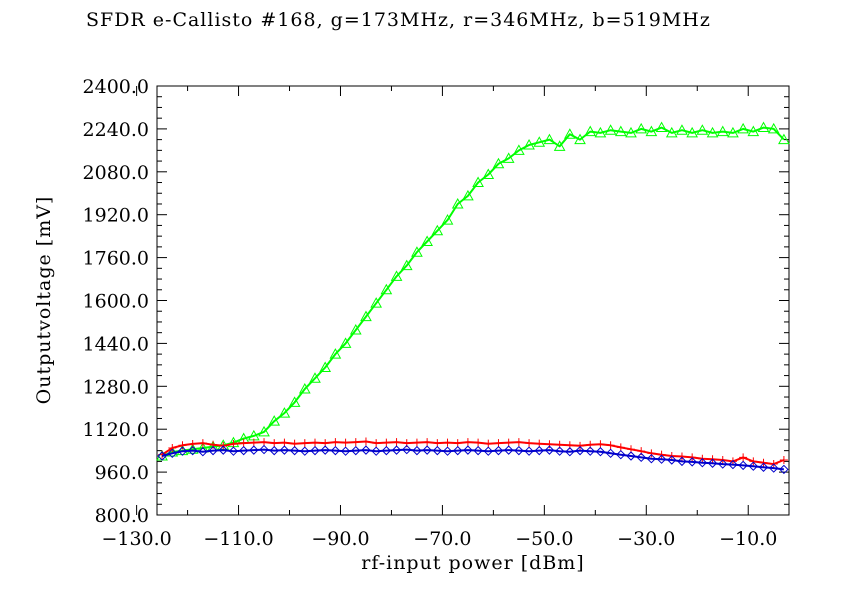 The image size is (848, 600). What do you see at coordinates (116, 87) in the screenshot?
I see `y-tick-label: 2400.0` at bounding box center [116, 87].